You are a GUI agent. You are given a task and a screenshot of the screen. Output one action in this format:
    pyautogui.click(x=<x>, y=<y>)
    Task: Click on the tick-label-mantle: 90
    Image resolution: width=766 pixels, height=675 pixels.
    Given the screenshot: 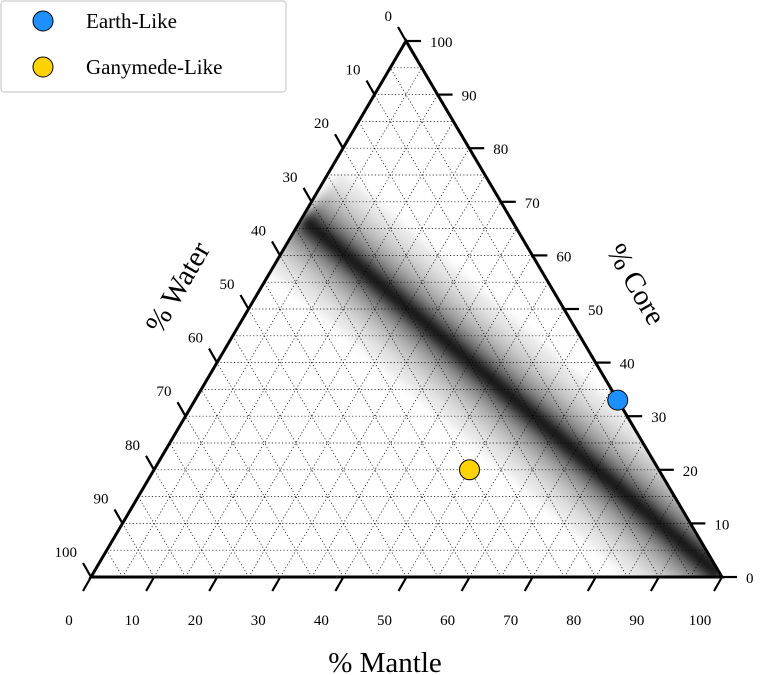 What is the action you would take?
    pyautogui.click(x=636, y=621)
    